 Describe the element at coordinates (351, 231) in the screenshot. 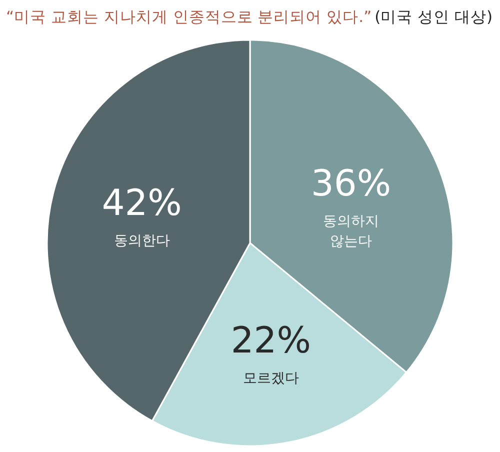

I see `slice-label: 동의하지 않는다` at that location.